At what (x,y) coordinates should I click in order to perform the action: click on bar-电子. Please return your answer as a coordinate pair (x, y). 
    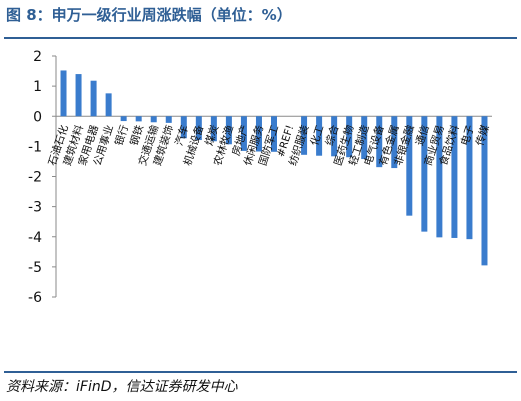
    Looking at the image, I should click on (469, 178).